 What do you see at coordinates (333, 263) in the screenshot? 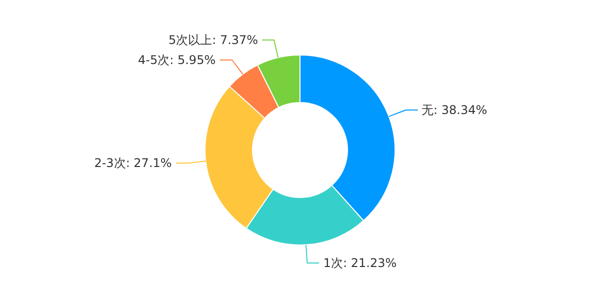
I see `slice-label: 1次` at bounding box center [333, 263].